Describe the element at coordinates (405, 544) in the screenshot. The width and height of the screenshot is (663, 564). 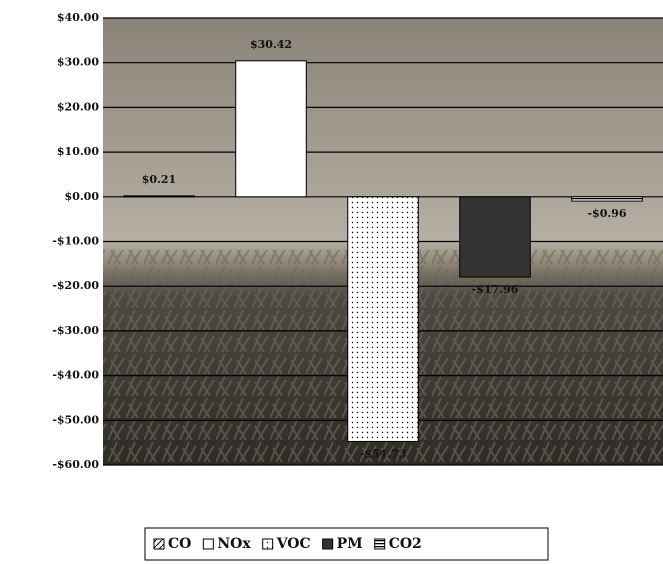
I see `legend-label: CO2` at that location.